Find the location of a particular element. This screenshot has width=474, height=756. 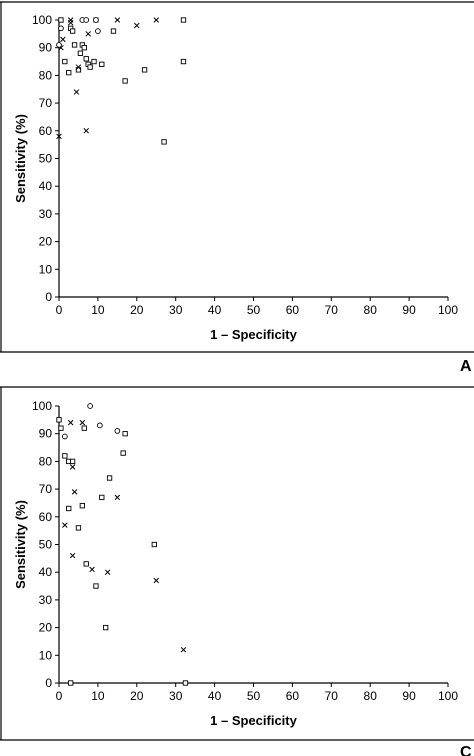

panel-a-y-tick-label: 80 is located at coordinates (46, 75).